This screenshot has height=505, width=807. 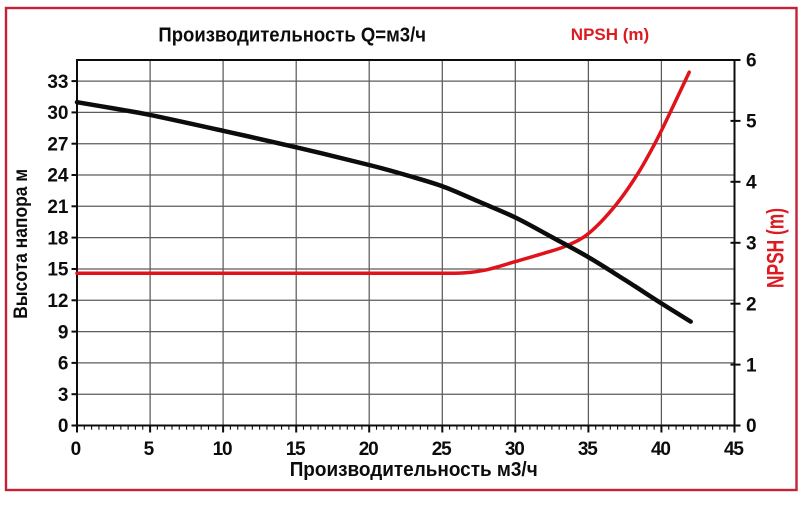 I want to click on svg-text: 20, so click(x=368, y=449).